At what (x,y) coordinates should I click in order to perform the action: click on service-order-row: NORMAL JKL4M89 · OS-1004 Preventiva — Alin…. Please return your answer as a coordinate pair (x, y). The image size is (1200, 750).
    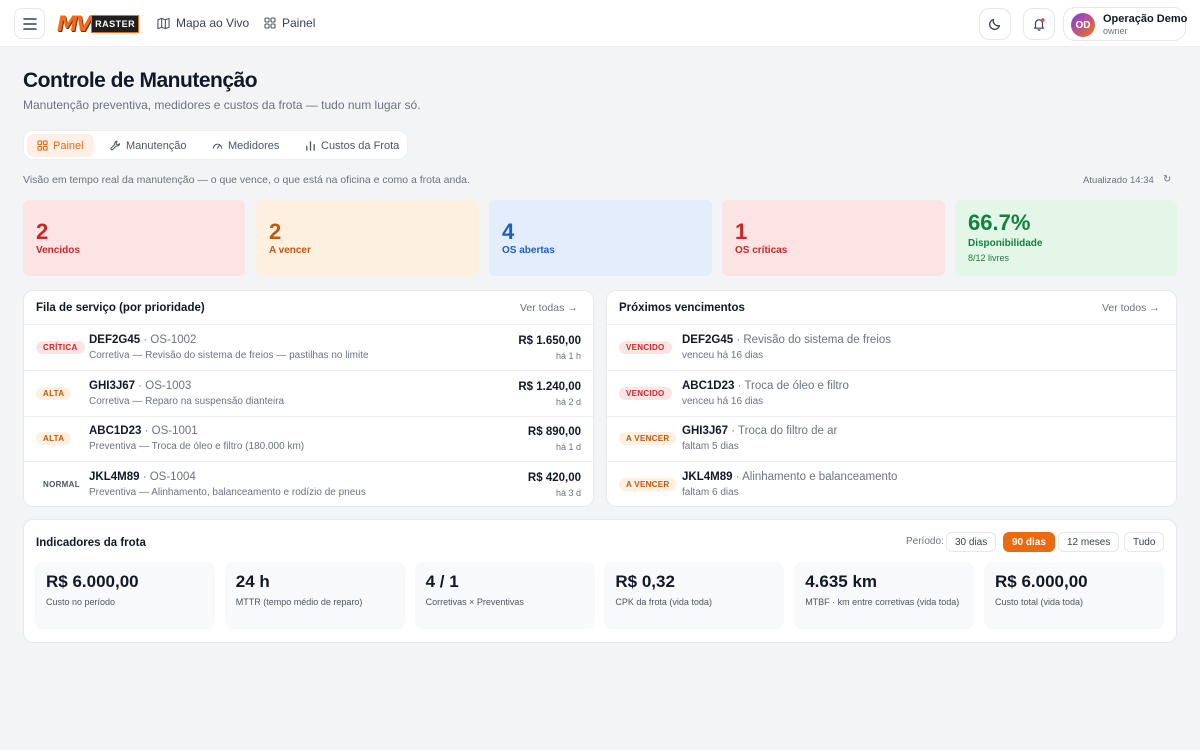
    Looking at the image, I should click on (308, 484).